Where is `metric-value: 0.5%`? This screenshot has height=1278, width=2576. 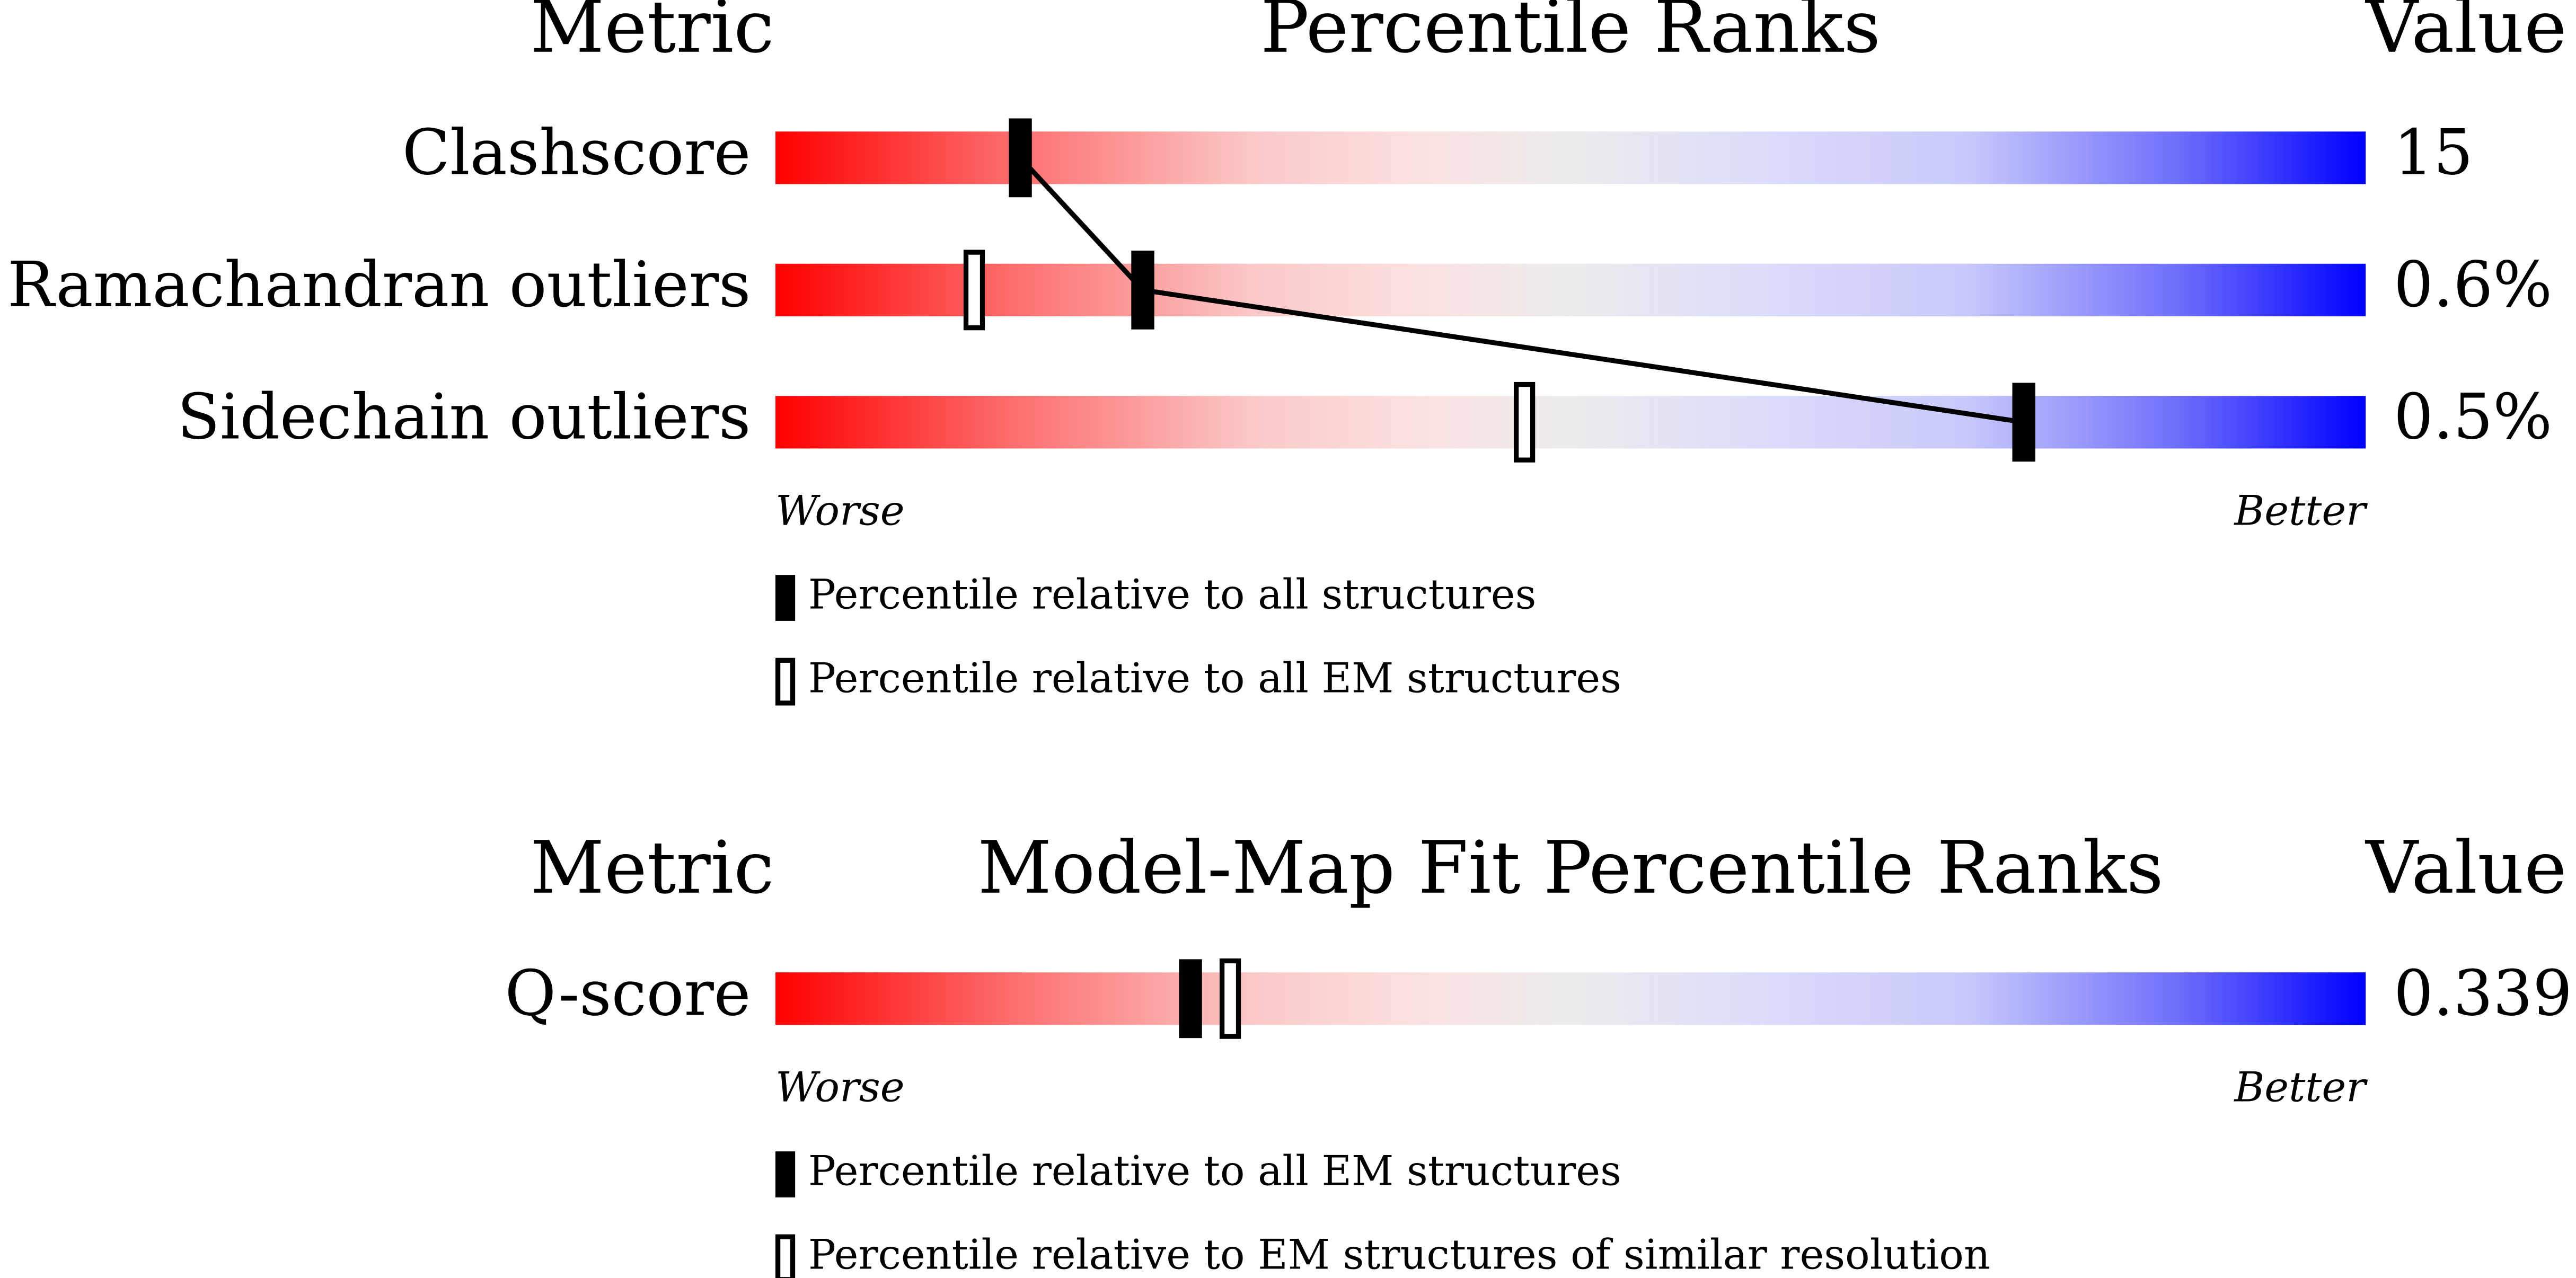 metric-value: 0.5% is located at coordinates (2473, 416).